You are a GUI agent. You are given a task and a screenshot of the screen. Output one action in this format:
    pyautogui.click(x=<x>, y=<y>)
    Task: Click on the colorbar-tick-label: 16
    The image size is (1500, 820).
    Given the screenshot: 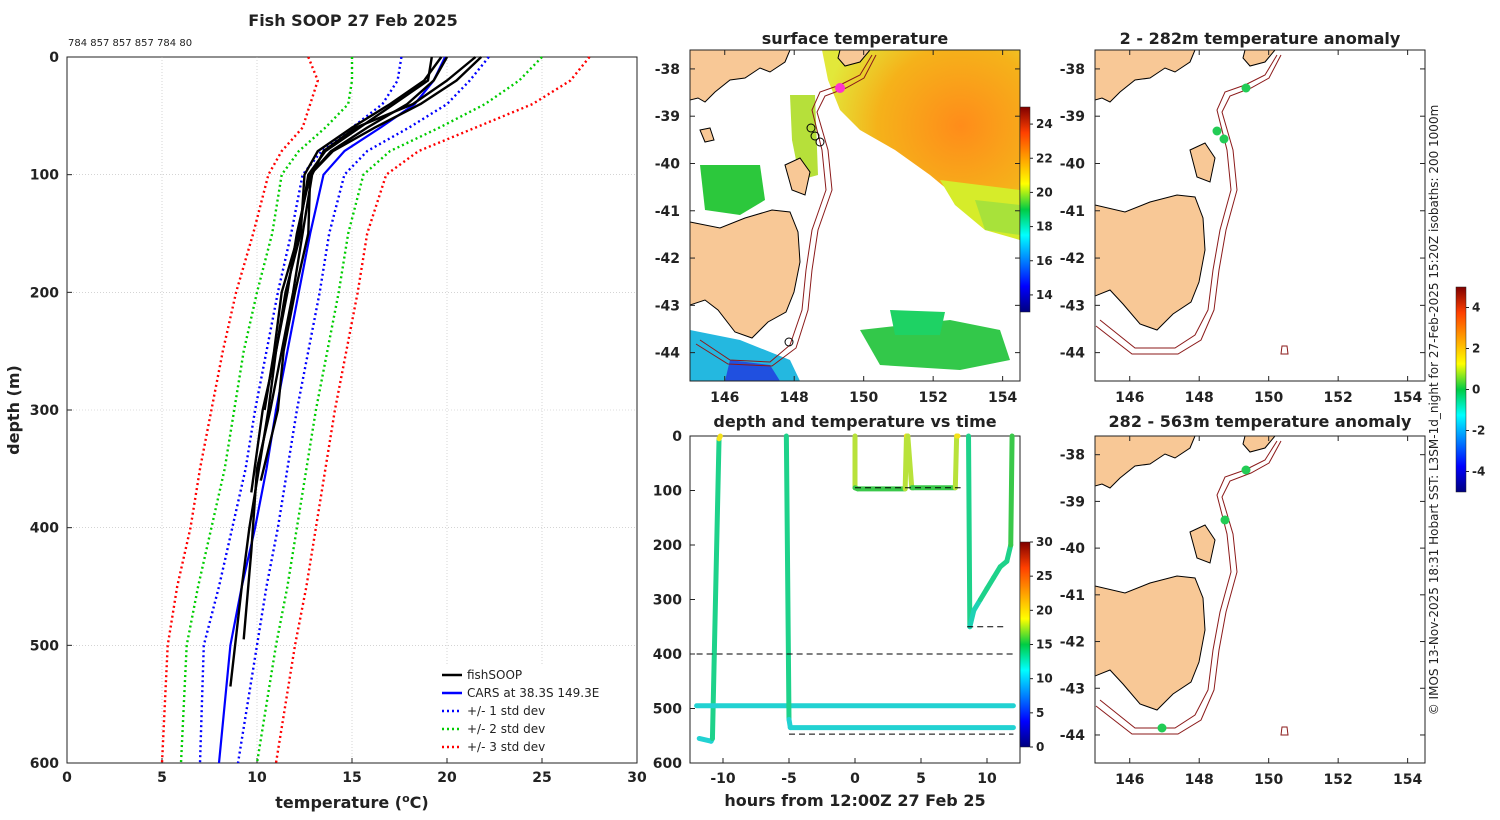 What is the action you would take?
    pyautogui.click(x=1044, y=261)
    